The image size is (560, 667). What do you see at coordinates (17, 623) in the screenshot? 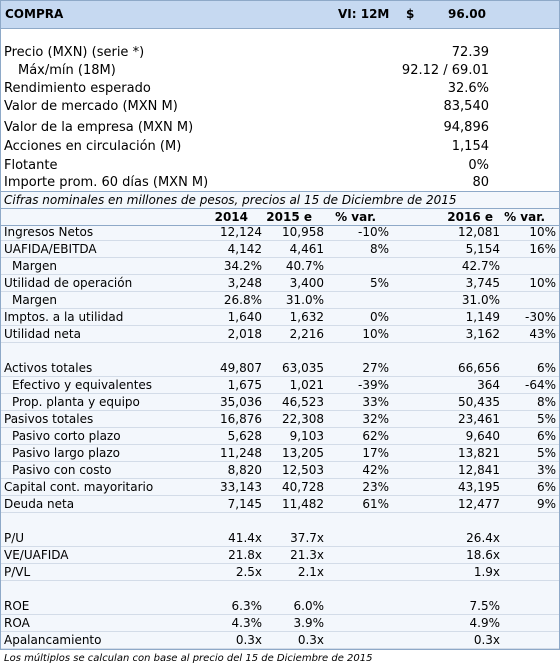
I see `row-label: ROA` at bounding box center [17, 623].